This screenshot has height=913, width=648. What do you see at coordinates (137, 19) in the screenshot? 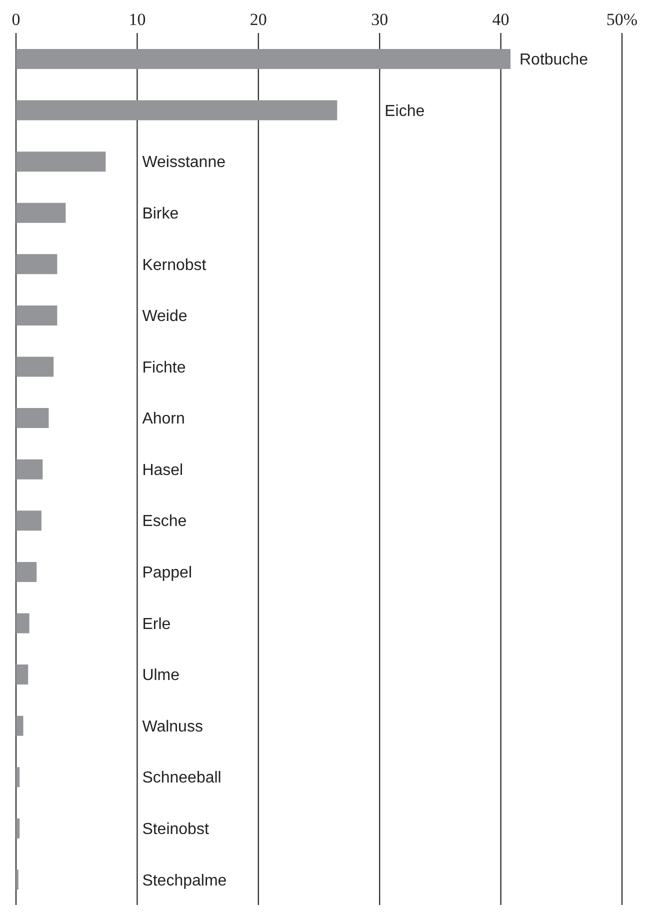
I see `x-tick-label: 10` at bounding box center [137, 19].